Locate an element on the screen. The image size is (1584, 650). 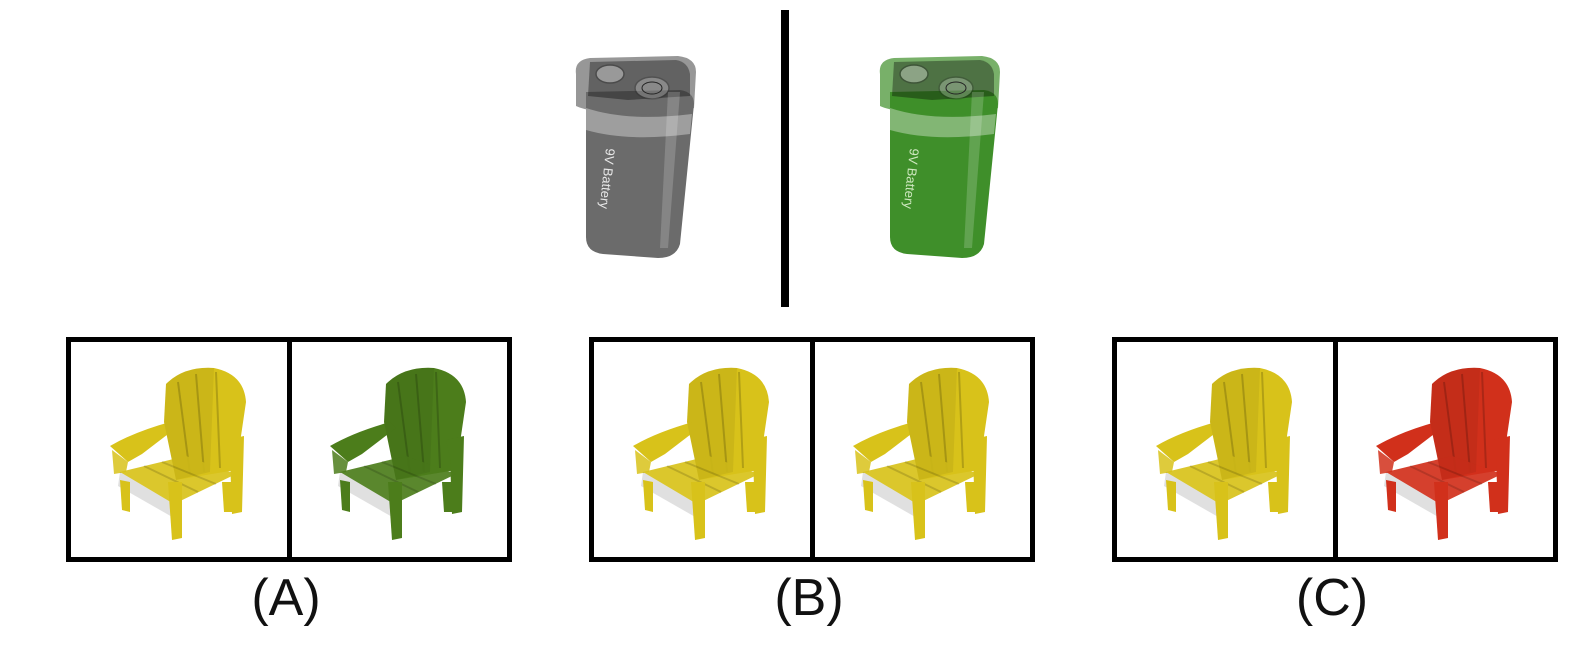
option-b-panel is located at coordinates (812, 449).